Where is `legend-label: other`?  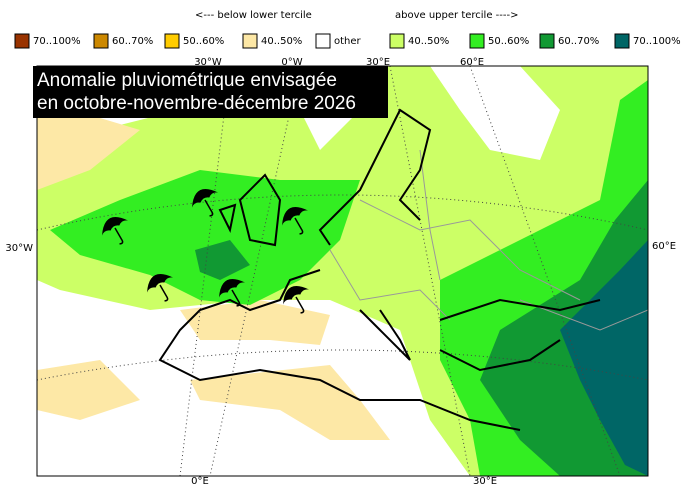
legend-label: other is located at coordinates (348, 41).